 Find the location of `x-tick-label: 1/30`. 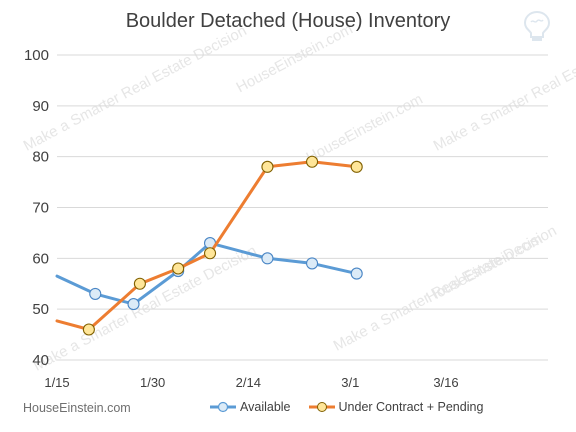

x-tick-label: 1/30 is located at coordinates (152, 382).